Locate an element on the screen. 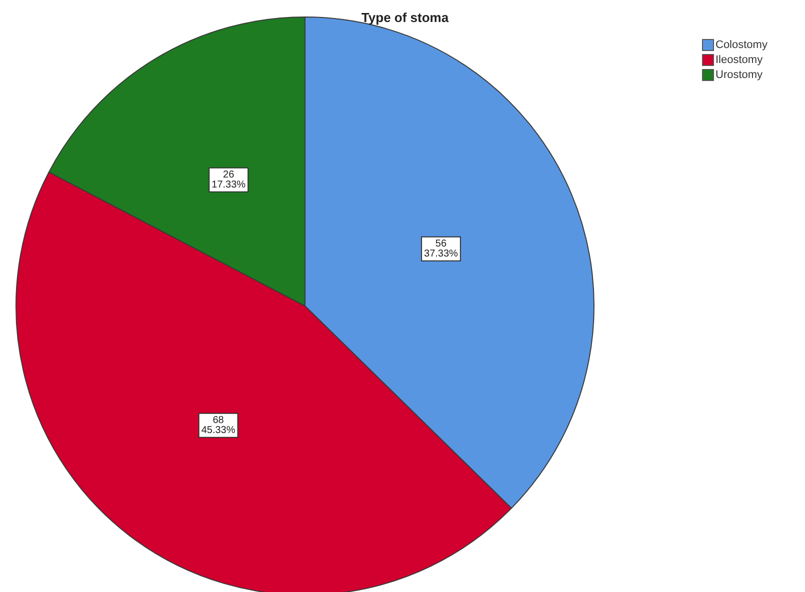 This screenshot has width=805, height=592. data-label: 26 17.33% is located at coordinates (229, 179).